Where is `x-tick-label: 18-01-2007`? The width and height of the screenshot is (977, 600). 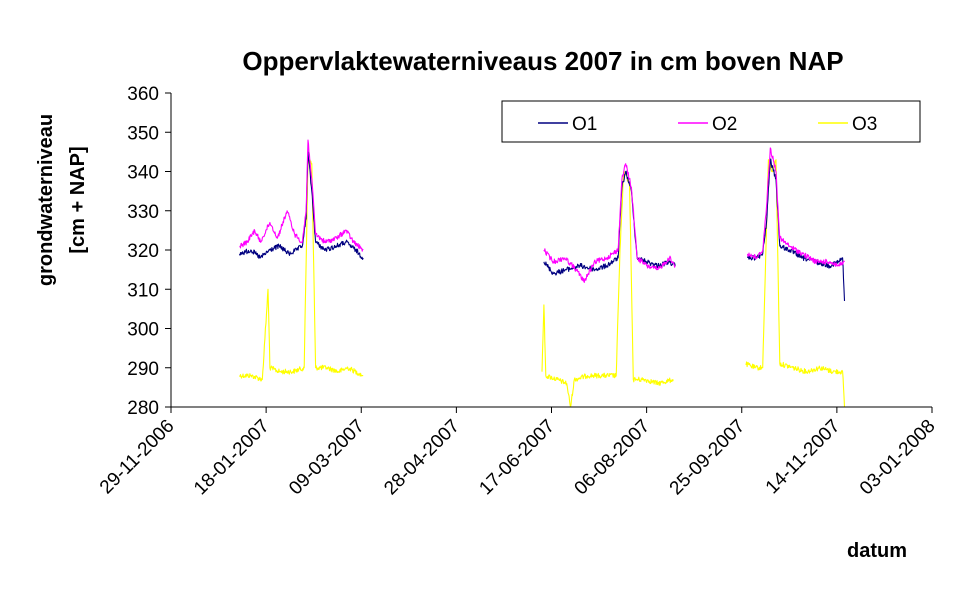 x-tick-label: 18-01-2007 is located at coordinates (232, 458).